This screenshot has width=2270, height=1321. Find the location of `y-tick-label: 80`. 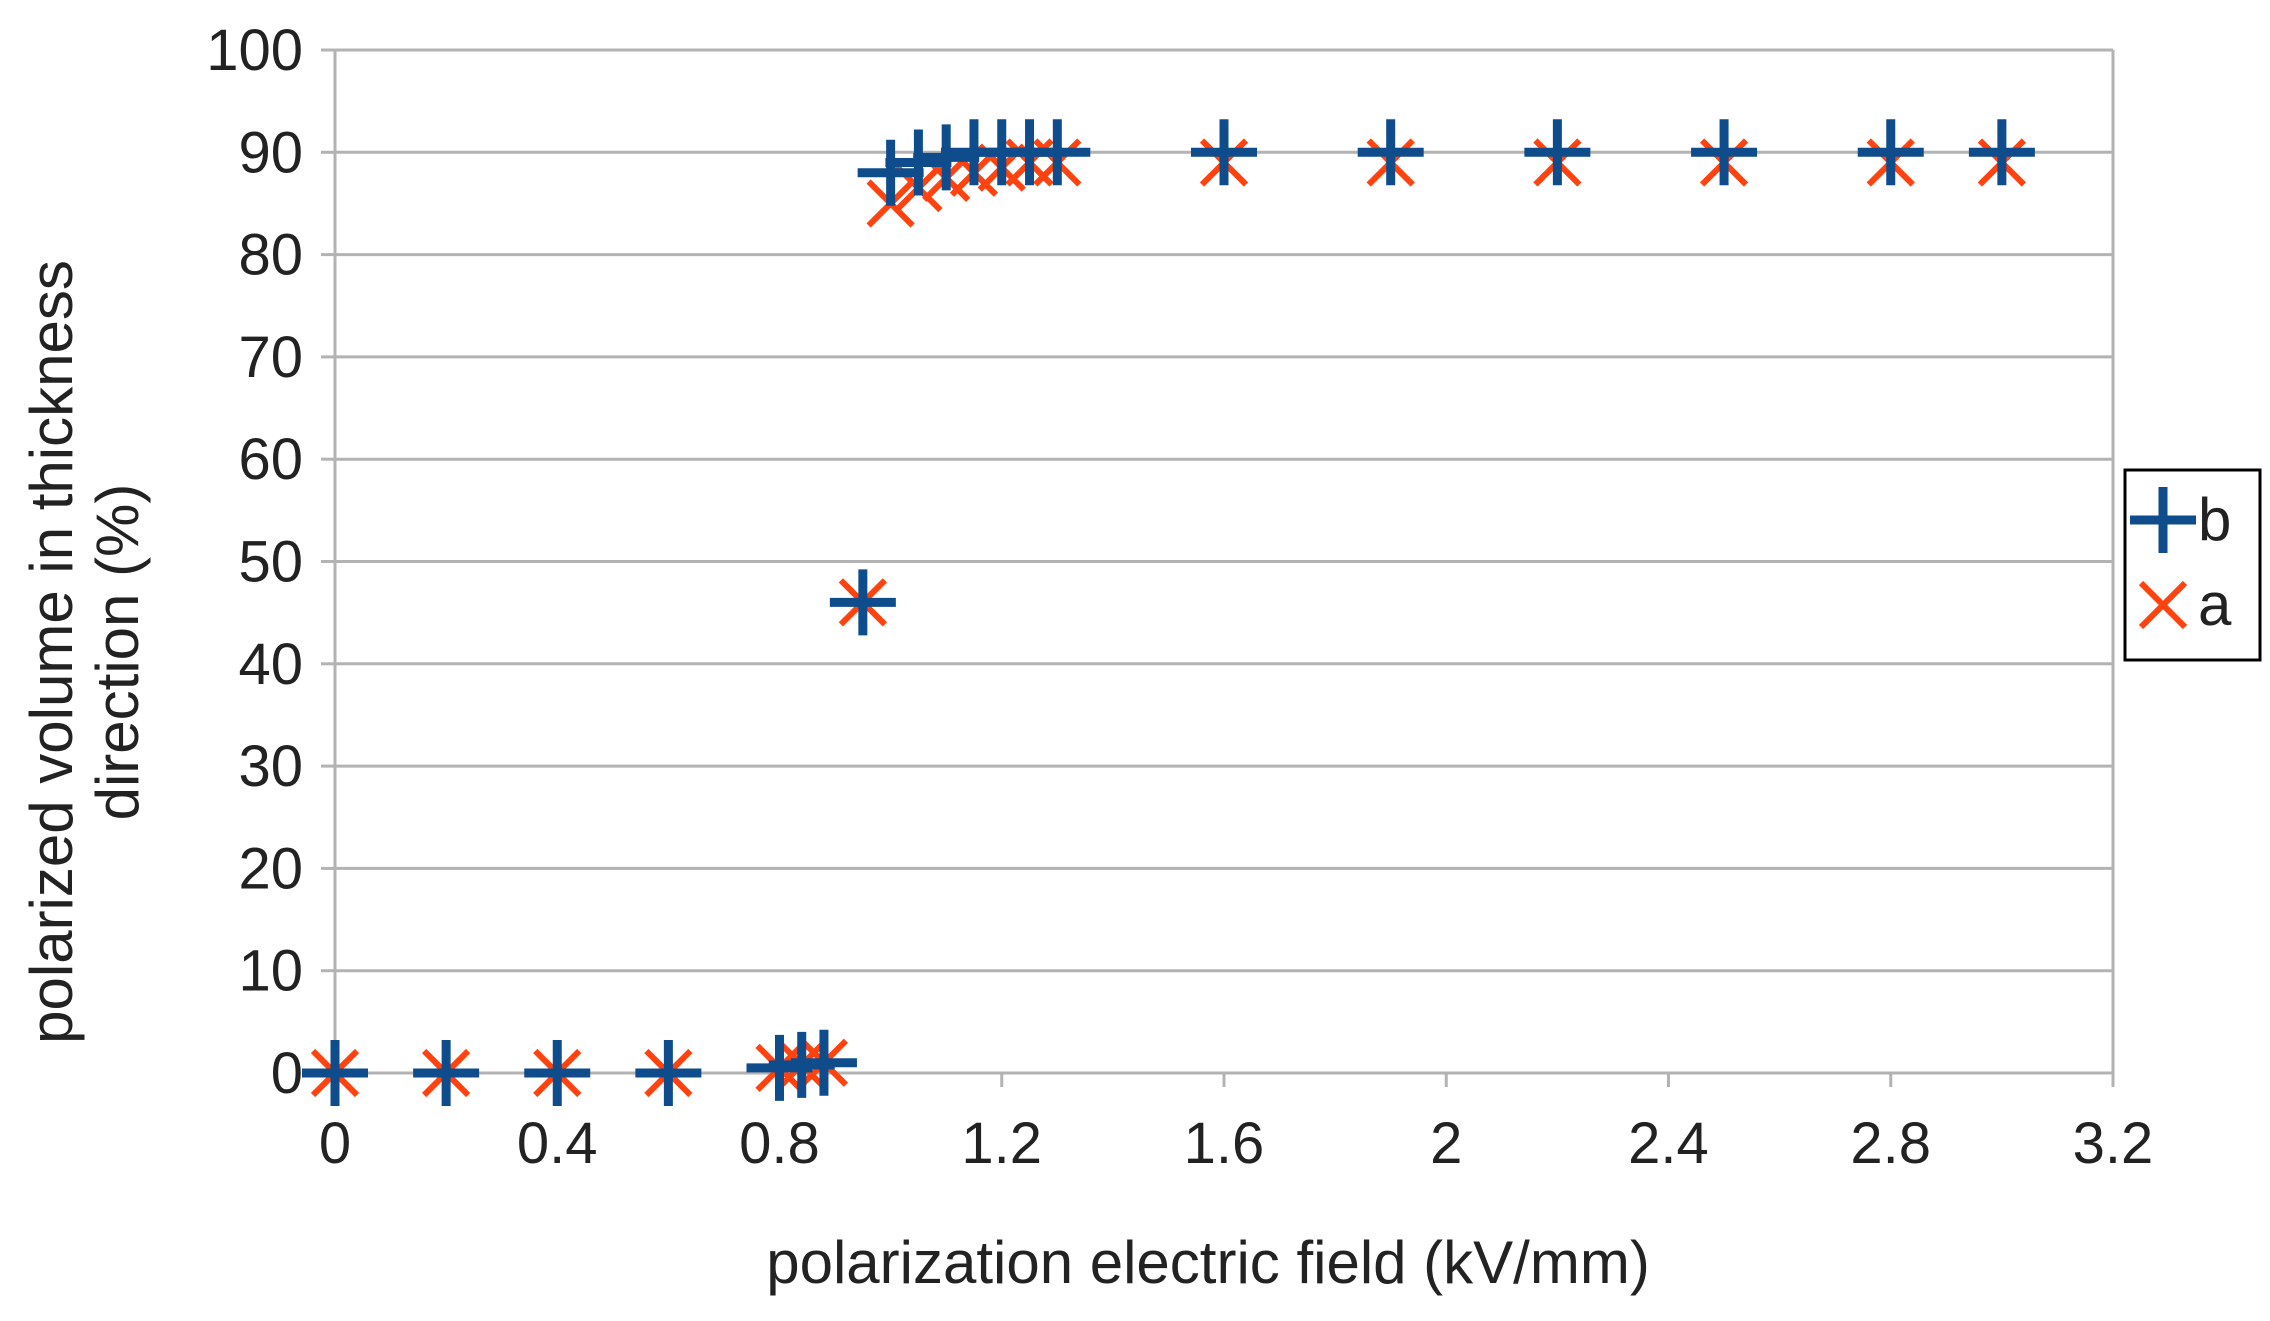

y-tick-label: 80 is located at coordinates (270, 255).